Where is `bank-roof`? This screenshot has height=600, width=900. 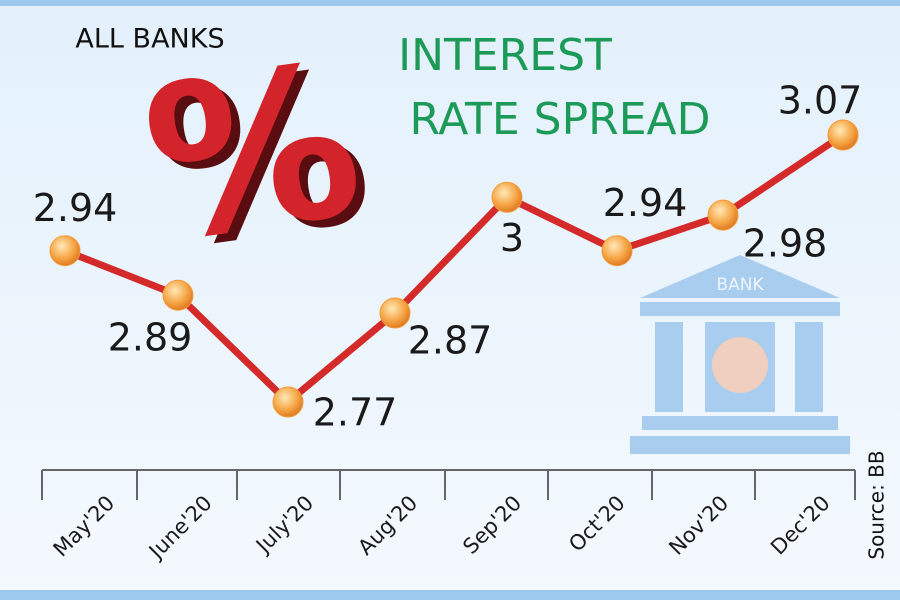 bank-roof is located at coordinates (740, 276).